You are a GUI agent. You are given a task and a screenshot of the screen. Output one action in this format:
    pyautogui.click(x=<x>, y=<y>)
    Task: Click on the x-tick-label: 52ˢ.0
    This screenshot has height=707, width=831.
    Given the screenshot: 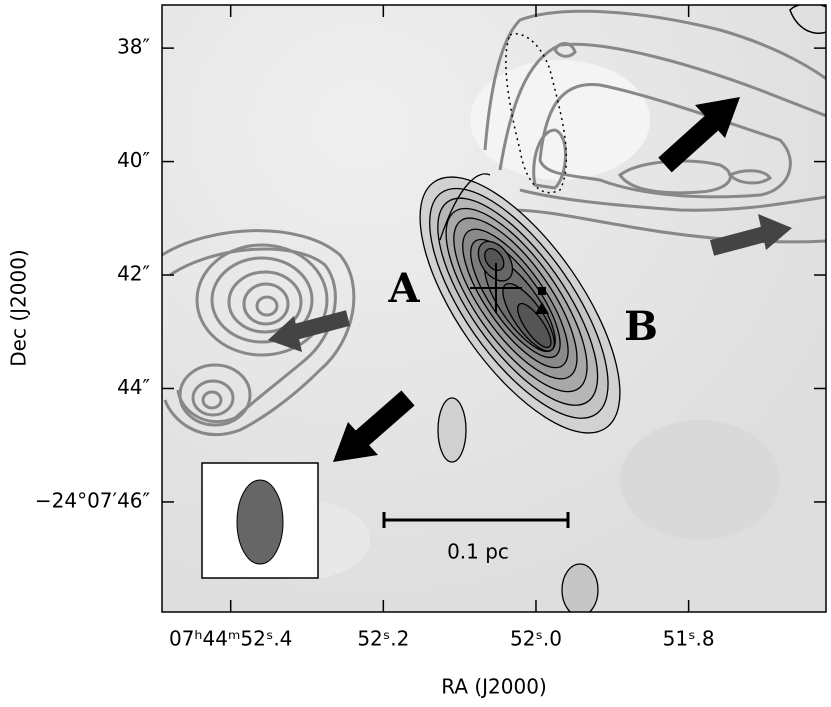 What is the action you would take?
    pyautogui.click(x=536, y=639)
    